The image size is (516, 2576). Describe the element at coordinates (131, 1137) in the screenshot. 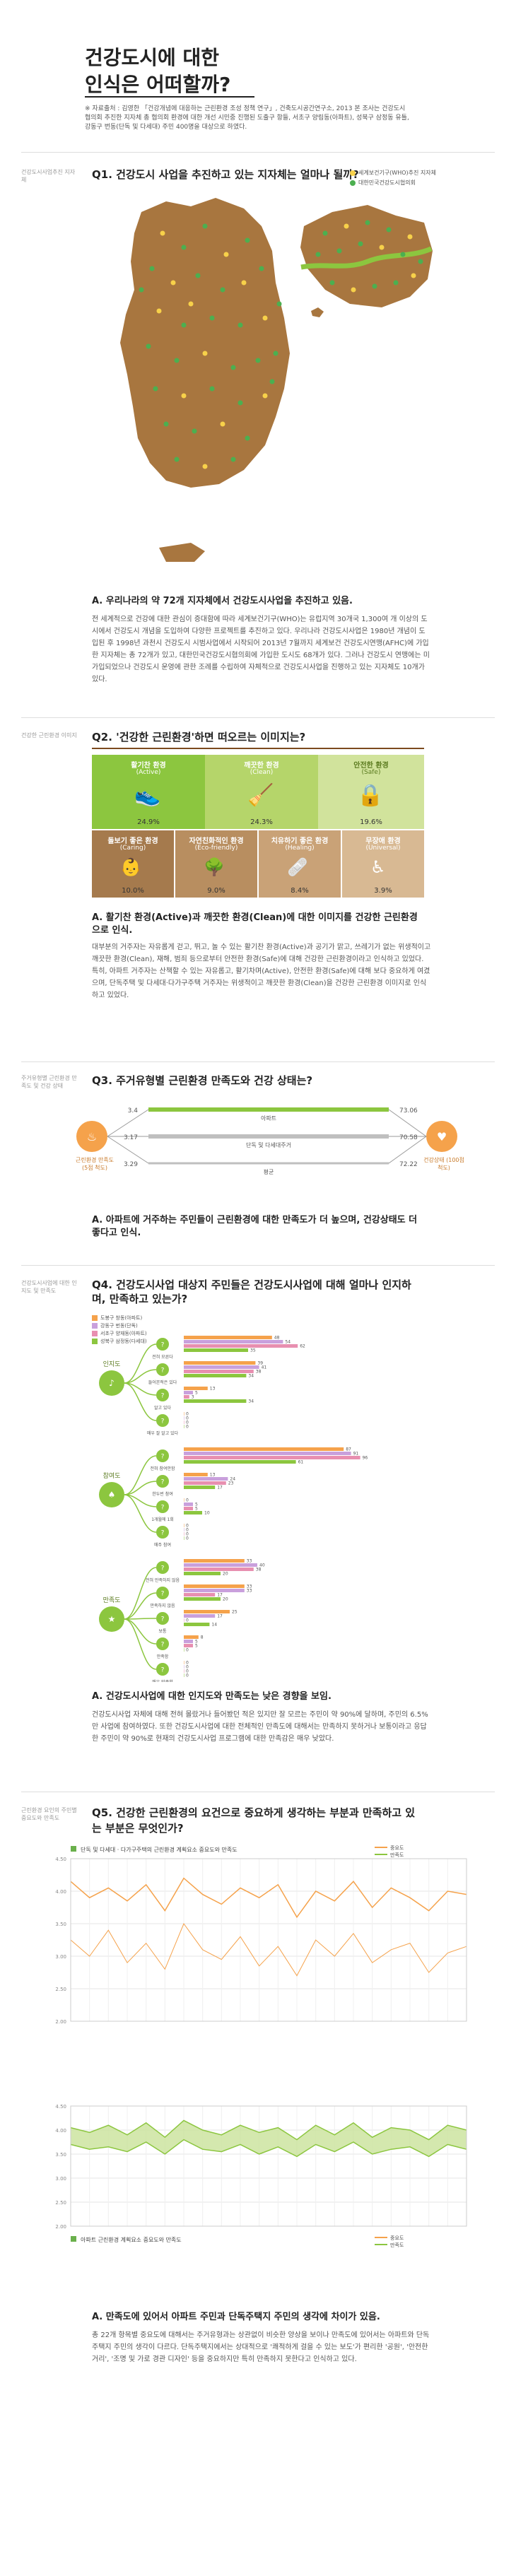

I see `row-left-value: 3.17` at that location.